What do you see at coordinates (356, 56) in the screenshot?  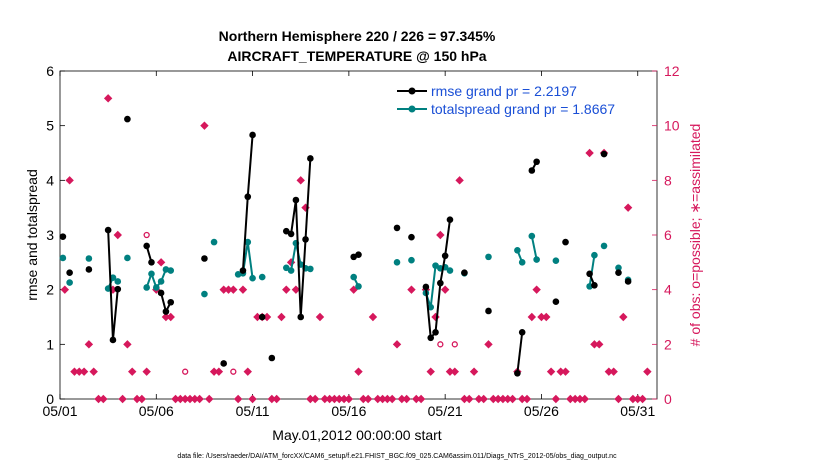 I see `chart-subtitle: AIRCRAFT_TEMPERATURE @ 150 hPa` at bounding box center [356, 56].